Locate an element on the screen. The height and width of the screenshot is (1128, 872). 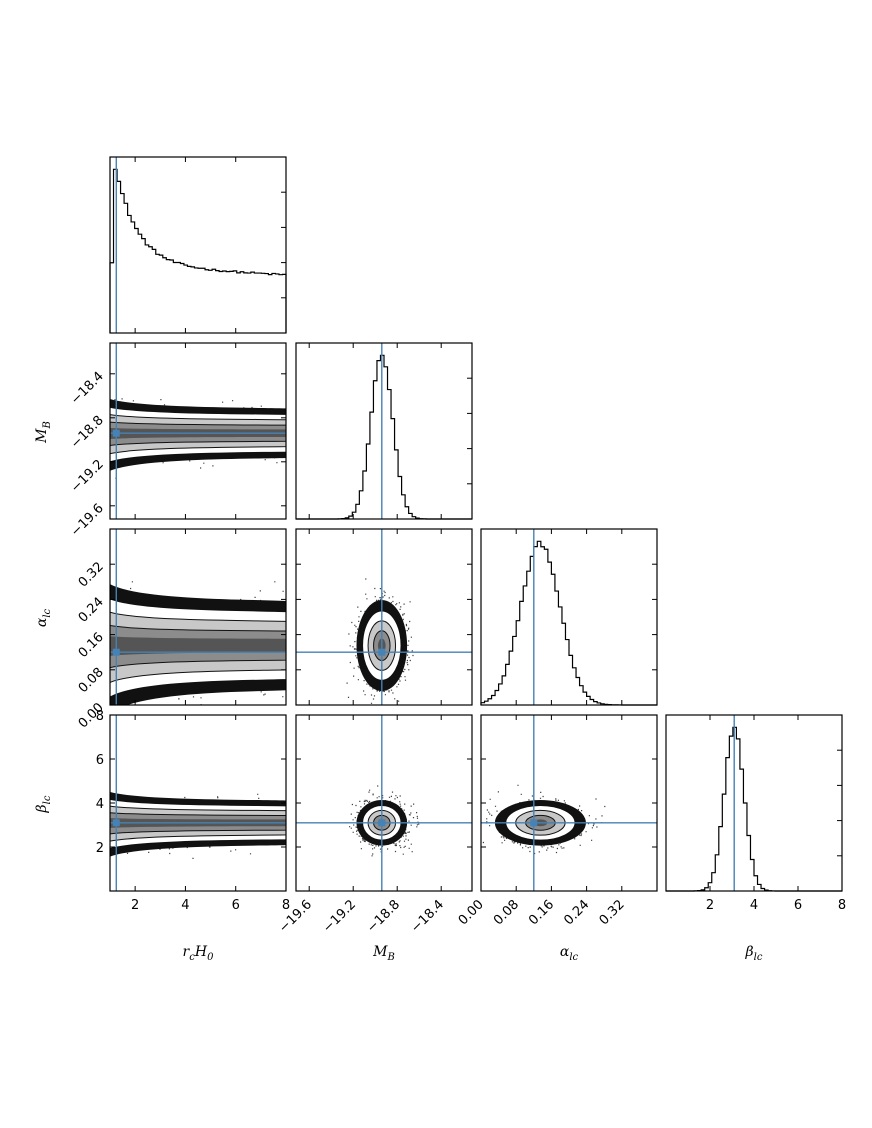
panel-frame-MB-alpha_lc is located at coordinates (384, 617).